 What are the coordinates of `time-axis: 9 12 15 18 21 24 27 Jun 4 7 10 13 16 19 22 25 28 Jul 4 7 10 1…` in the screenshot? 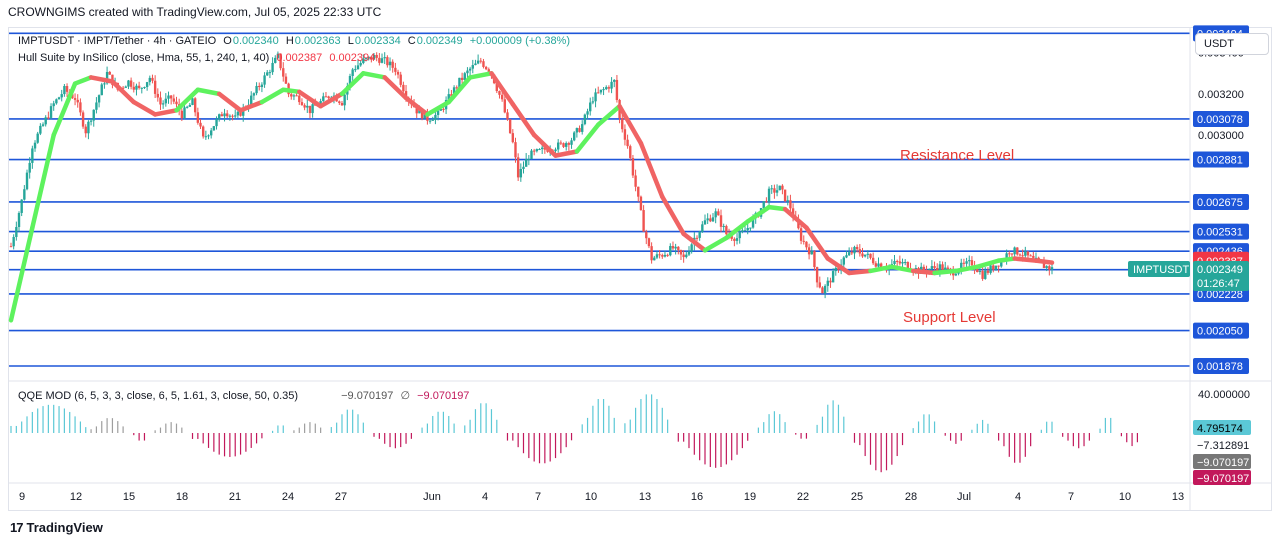 It's located at (601, 497).